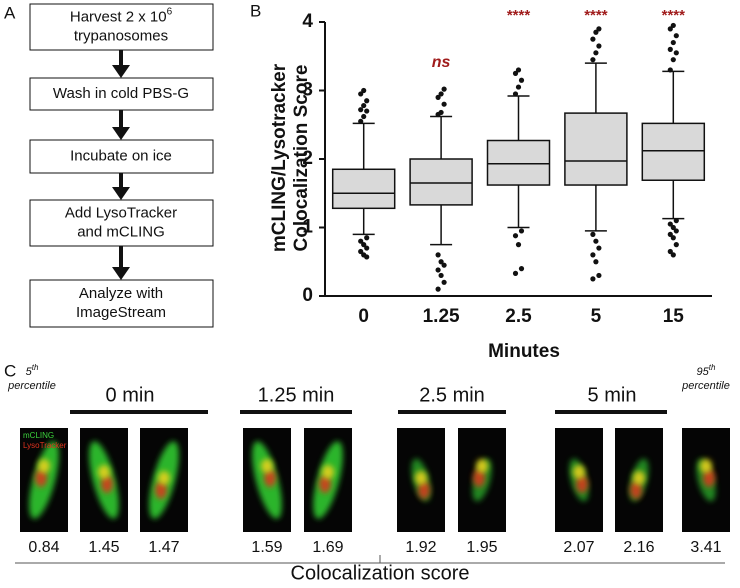 The width and height of the screenshot is (740, 588). Describe the element at coordinates (441, 62) in the screenshot. I see `significance: ns` at that location.